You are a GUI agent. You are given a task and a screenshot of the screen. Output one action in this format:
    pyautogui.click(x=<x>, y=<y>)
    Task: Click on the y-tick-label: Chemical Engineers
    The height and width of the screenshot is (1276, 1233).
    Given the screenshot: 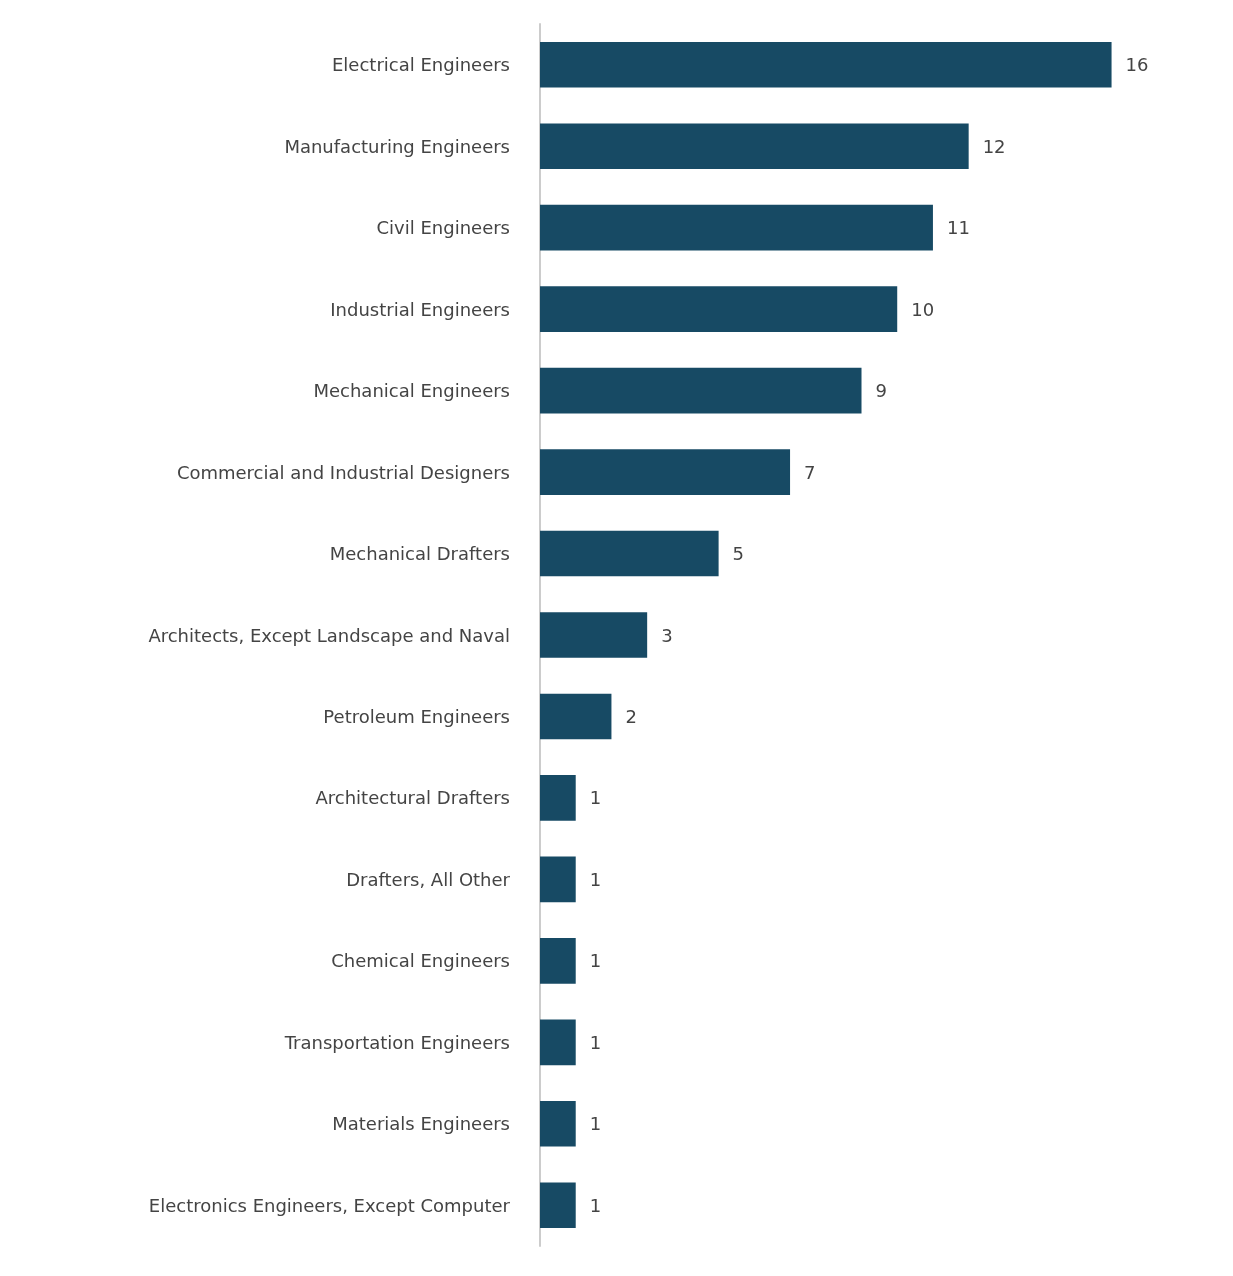 What is the action you would take?
    pyautogui.click(x=420, y=961)
    